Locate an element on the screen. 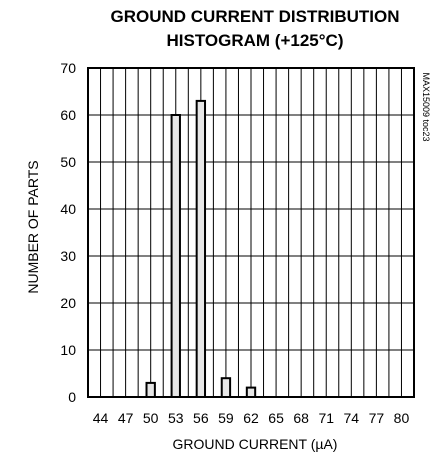 Image resolution: width=442 pixels, height=460 pixels. x-tick-label: 77 is located at coordinates (377, 418).